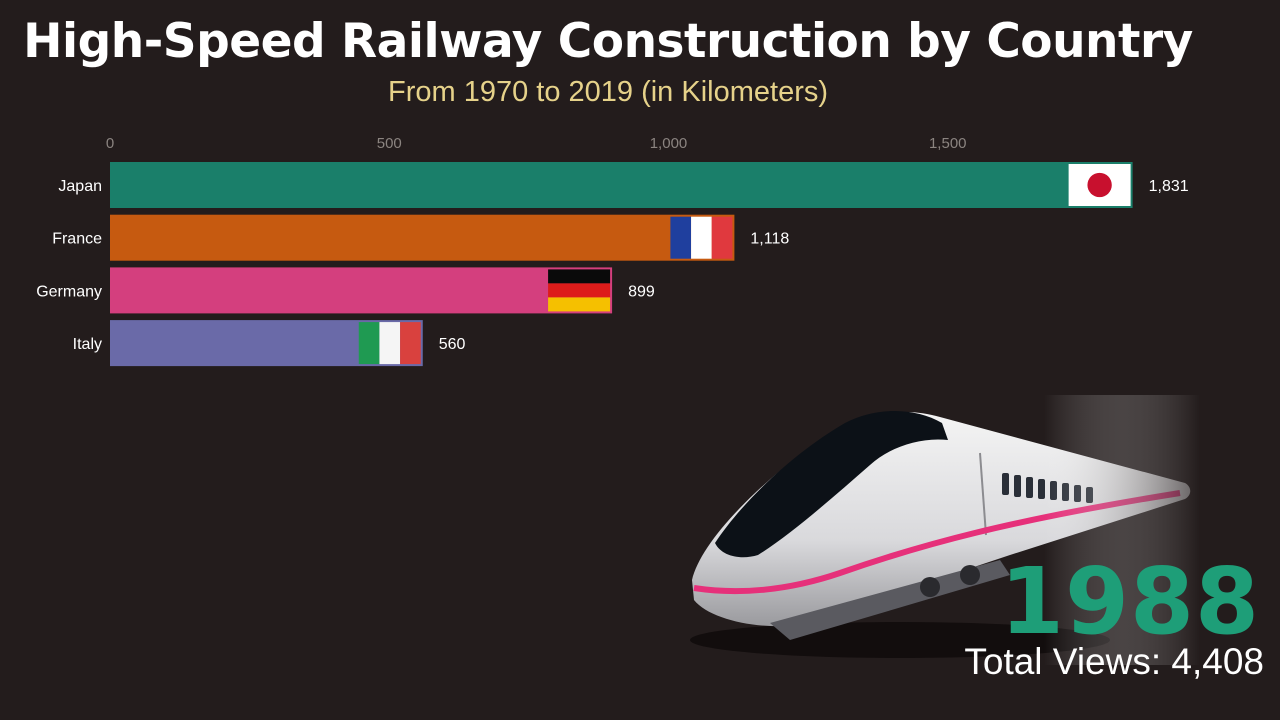 Image resolution: width=1280 pixels, height=720 pixels. Describe the element at coordinates (1099, 185) in the screenshot. I see `japan-flag-sun` at that location.